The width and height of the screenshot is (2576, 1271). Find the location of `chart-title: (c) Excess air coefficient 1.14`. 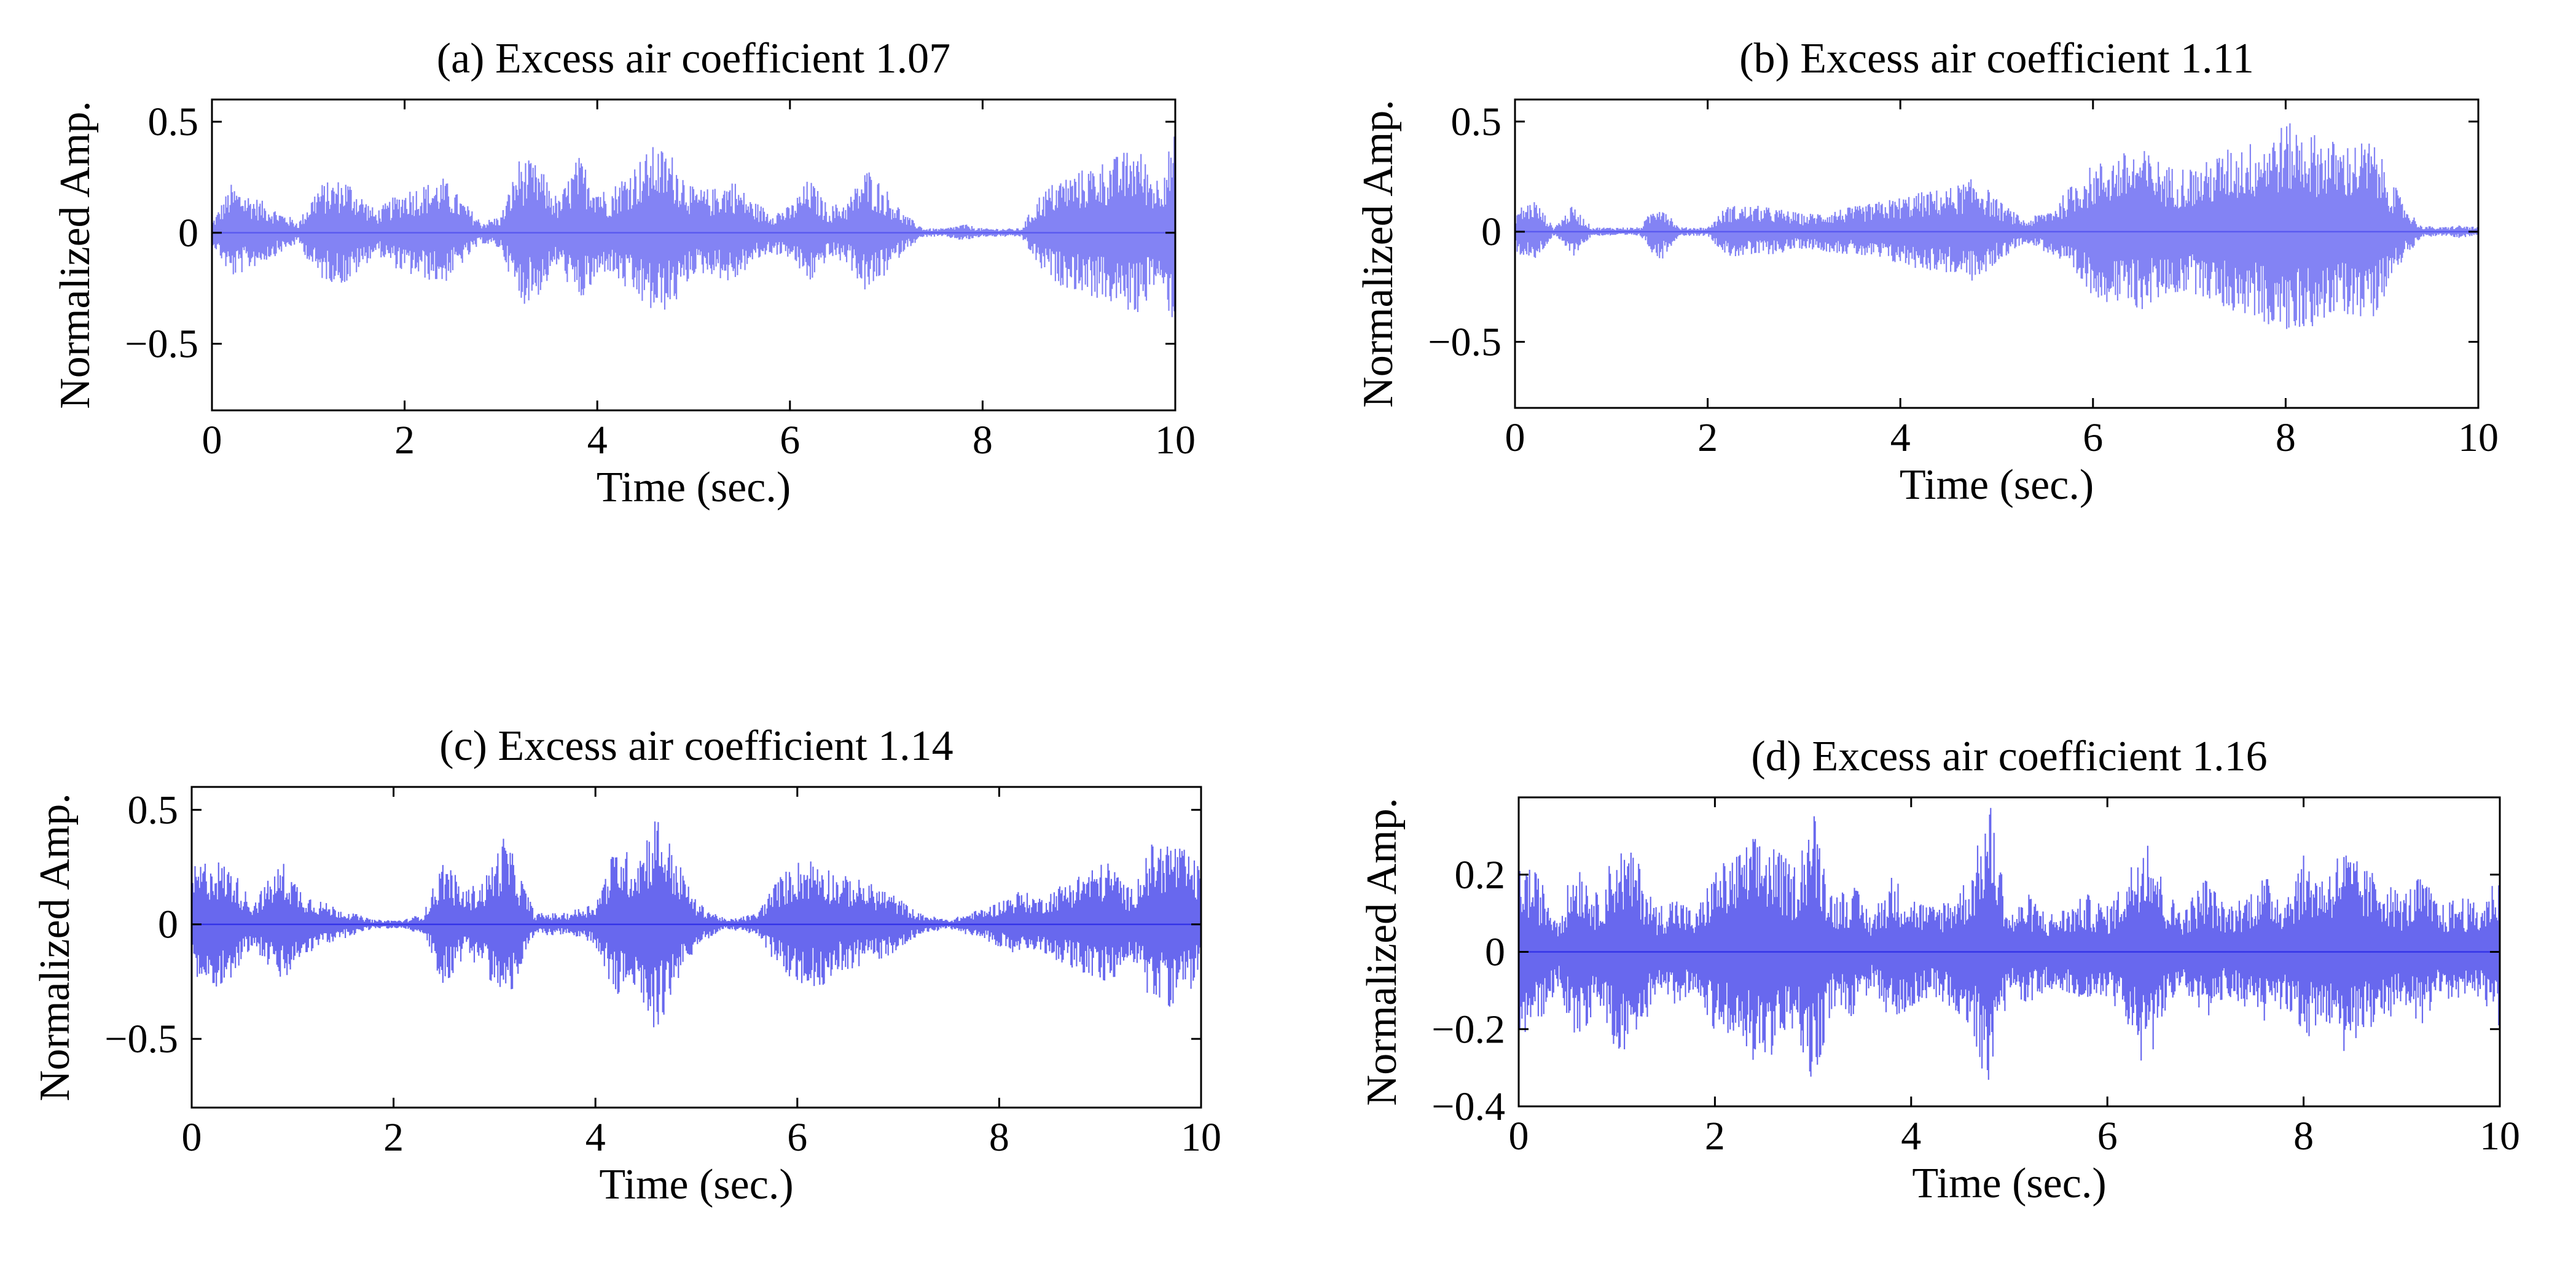

chart-title: (c) Excess air coefficient 1.14 is located at coordinates (696, 746).